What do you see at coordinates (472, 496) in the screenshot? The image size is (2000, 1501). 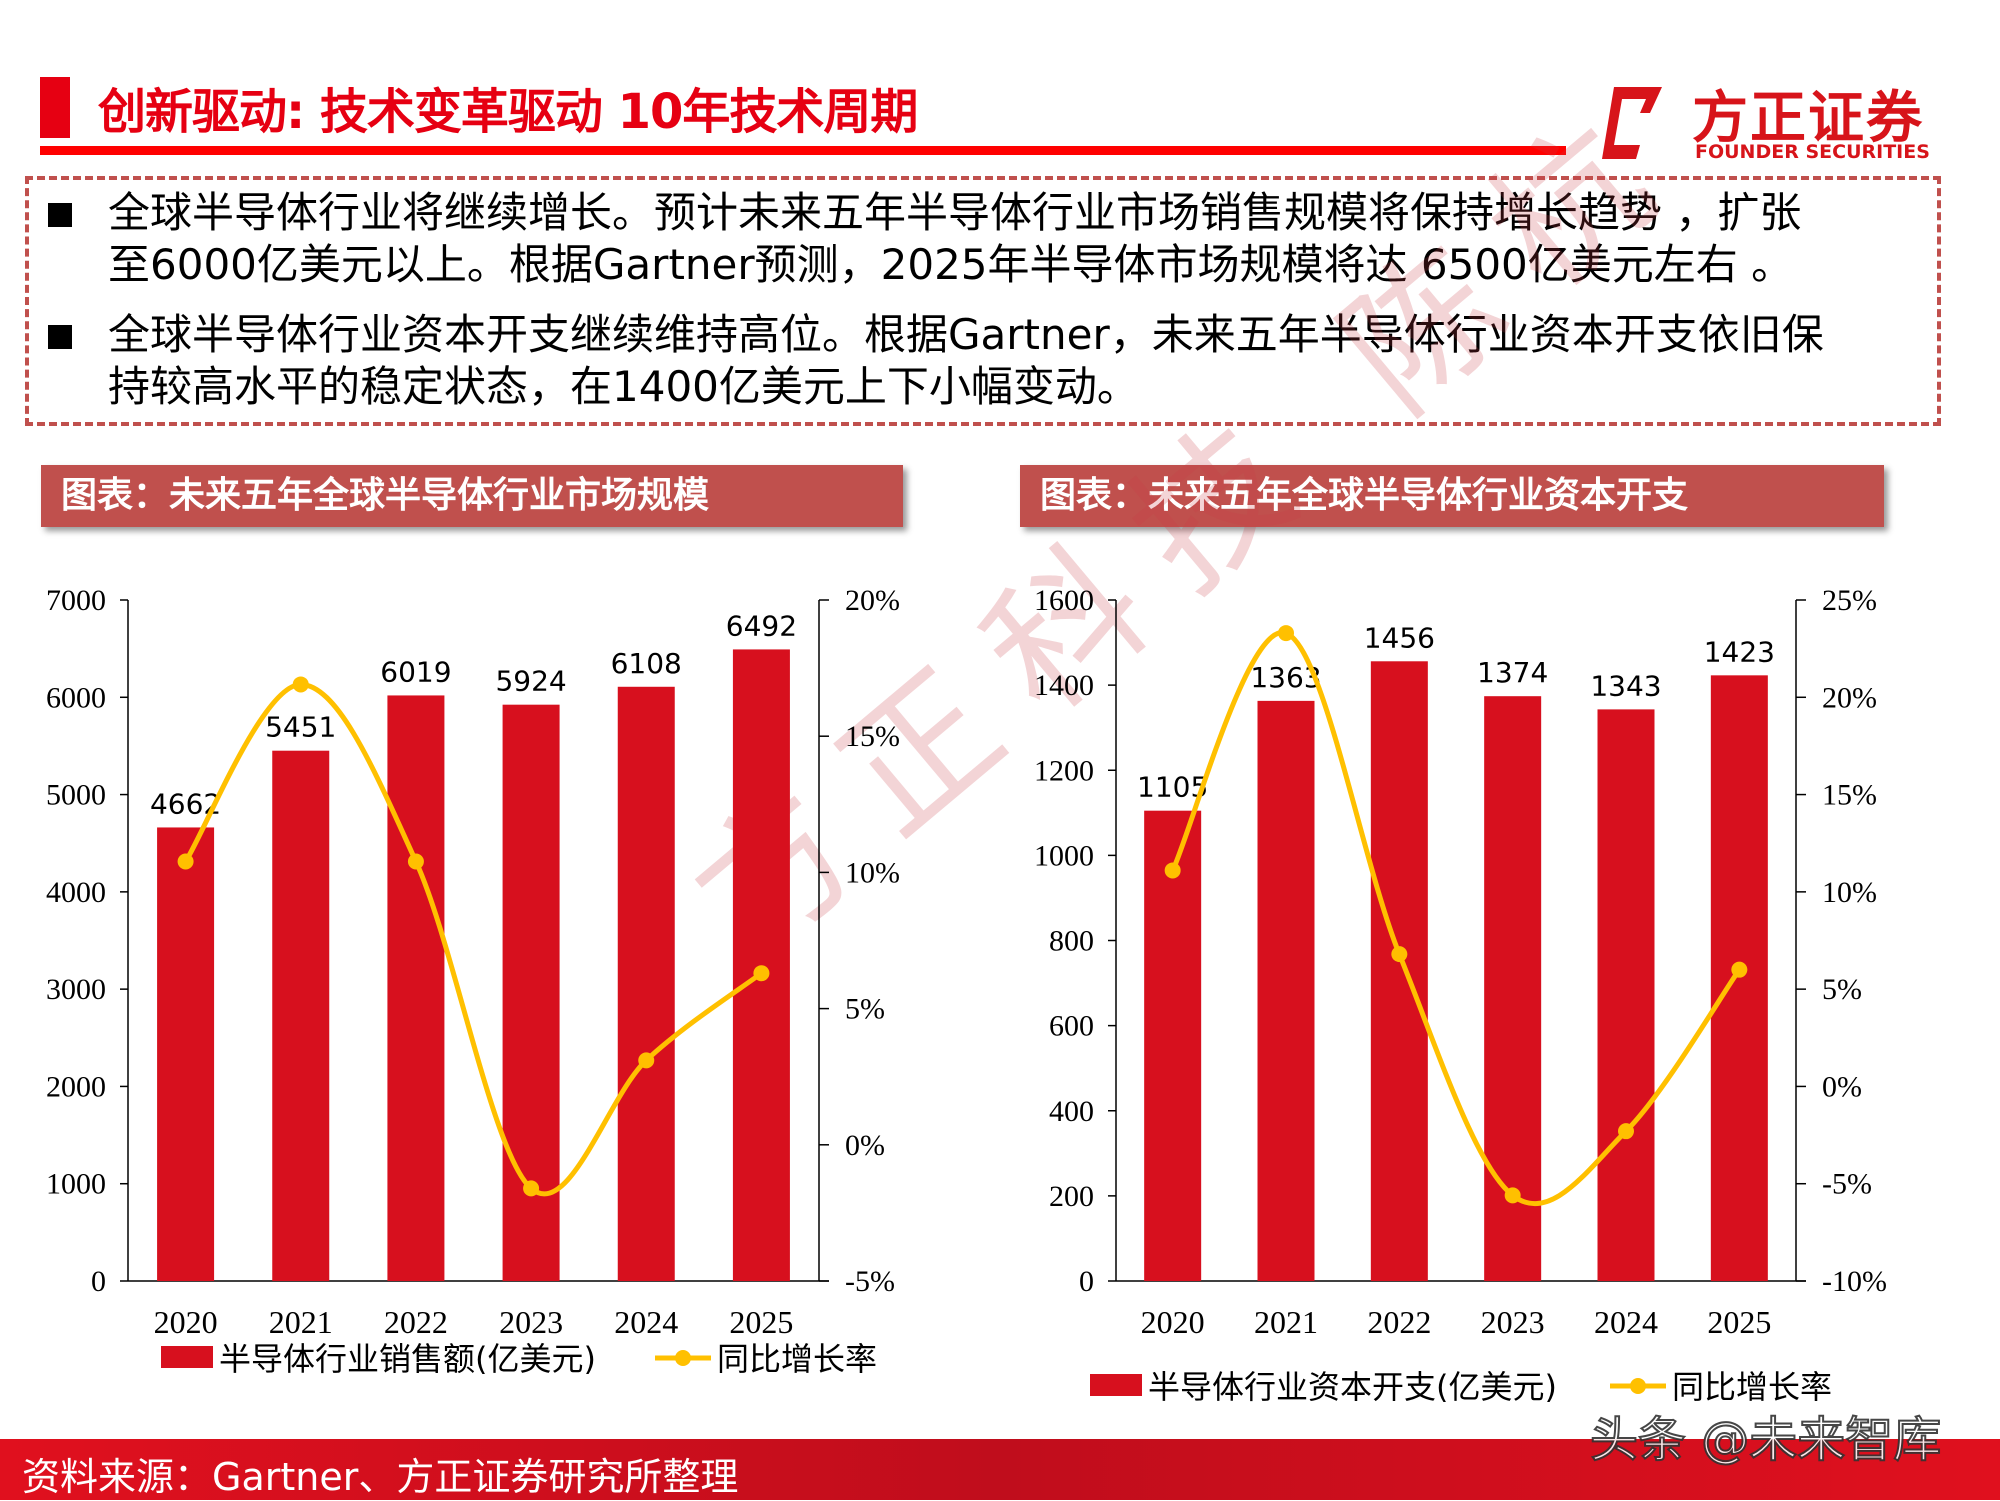 I see `chart-heading-market-size: 图表：未来五年全球半导体行业市场规模` at bounding box center [472, 496].